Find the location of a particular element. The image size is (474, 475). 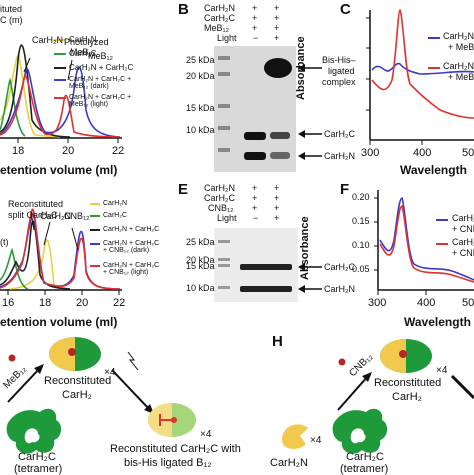

row-label: CarH₂C is located at coordinates (219, 18).